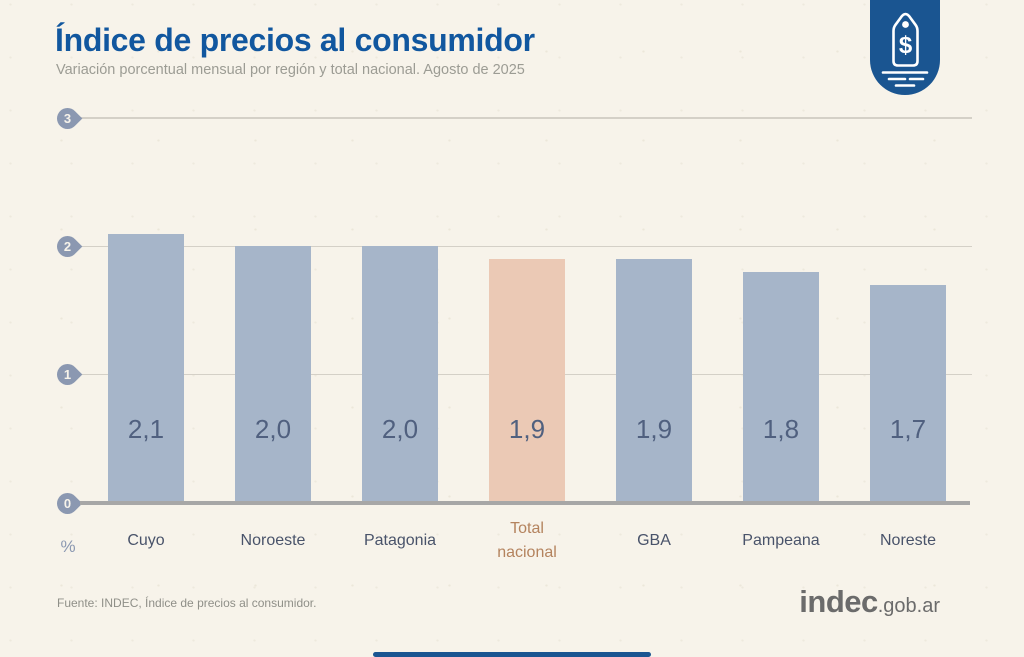  I want to click on price-tag-badge: $, so click(905, 47).